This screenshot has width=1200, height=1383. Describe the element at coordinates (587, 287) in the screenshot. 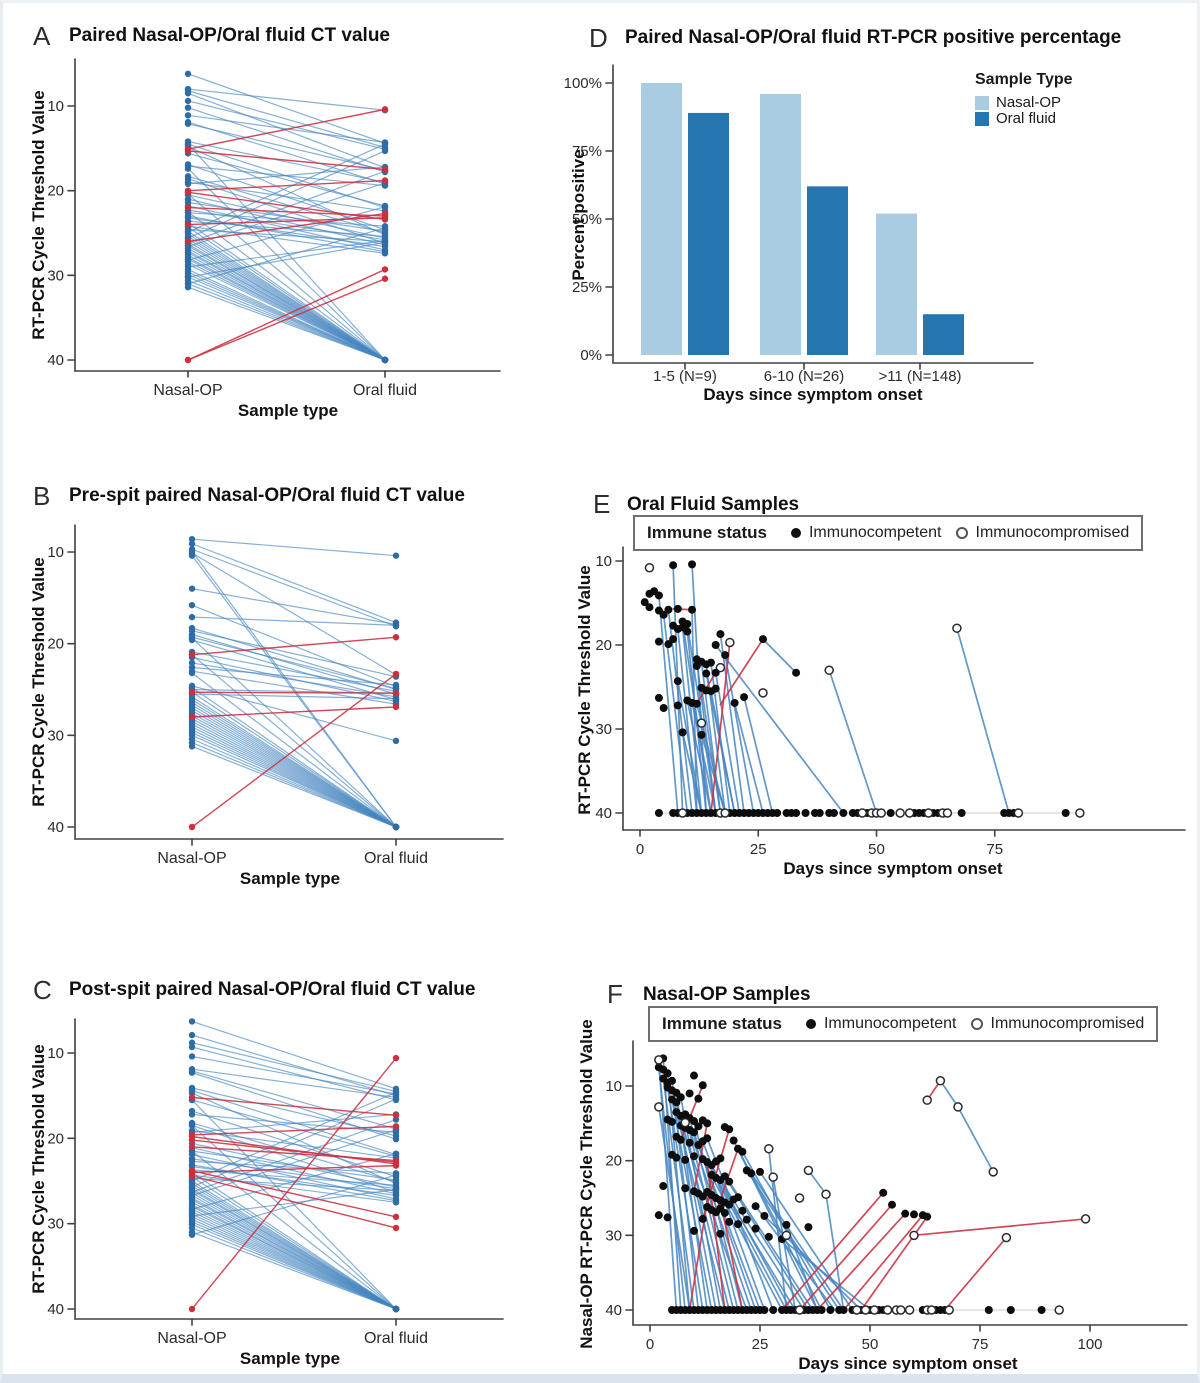

I see `svg-text: 25%` at that location.